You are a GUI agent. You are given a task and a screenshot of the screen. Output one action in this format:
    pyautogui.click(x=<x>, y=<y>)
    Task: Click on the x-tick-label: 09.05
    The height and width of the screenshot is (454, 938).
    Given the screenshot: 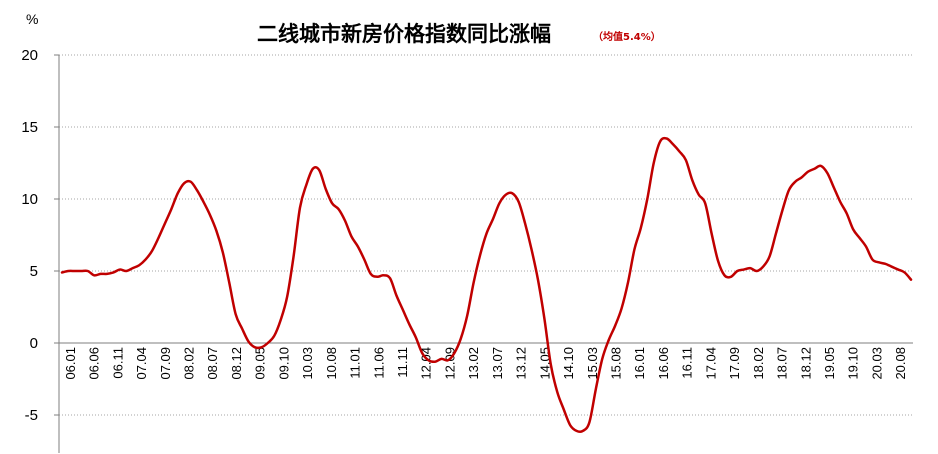 What is the action you would take?
    pyautogui.click(x=260, y=363)
    